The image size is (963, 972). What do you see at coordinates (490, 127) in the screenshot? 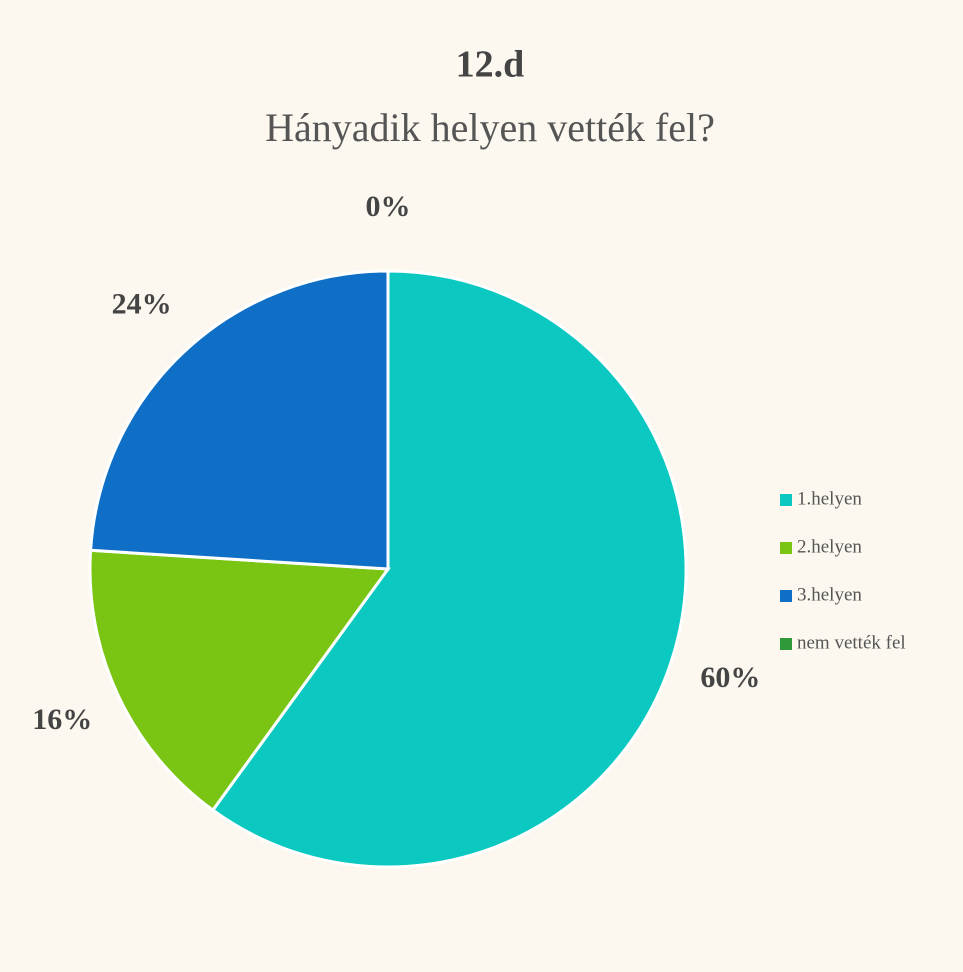
I see `chart-subtitle: Hányadik helyen vették fel?` at bounding box center [490, 127].